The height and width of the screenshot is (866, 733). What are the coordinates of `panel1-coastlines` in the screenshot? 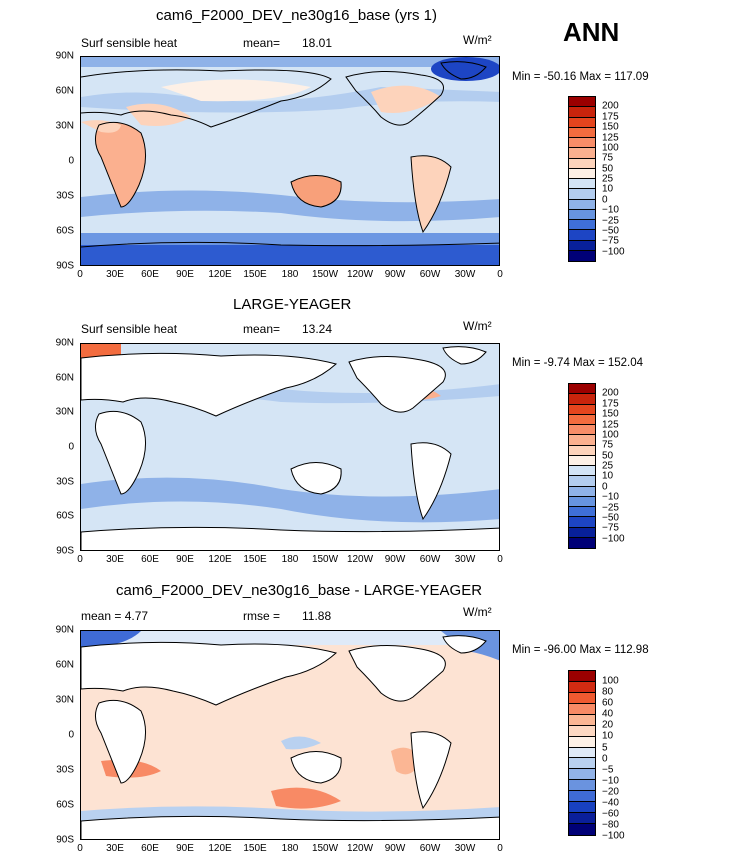 It's located at (290, 154).